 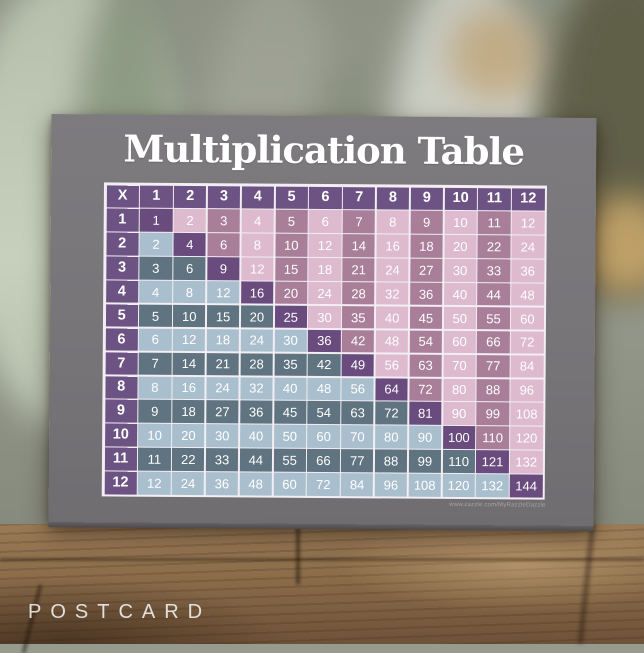 What do you see at coordinates (393, 198) in the screenshot?
I see `column-header-cell: 8` at bounding box center [393, 198].